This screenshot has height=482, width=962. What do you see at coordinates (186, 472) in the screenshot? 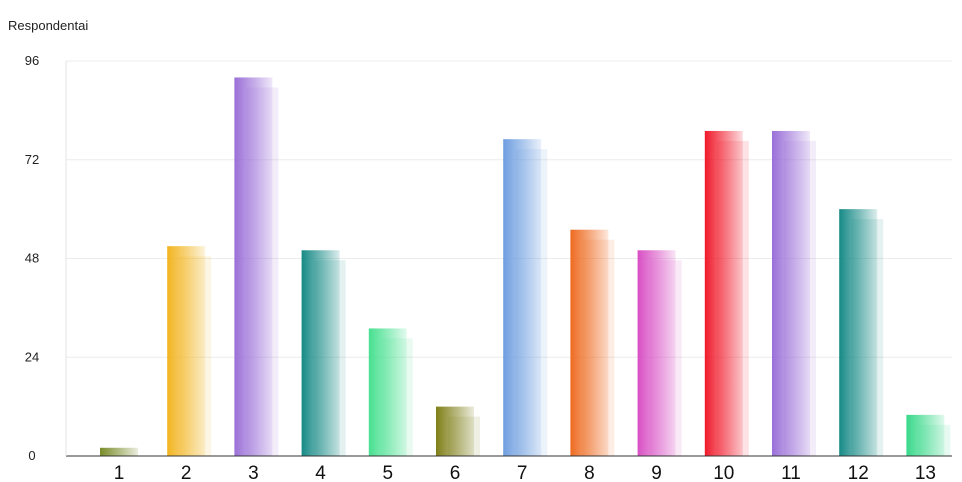
I see `x-tick-label: 2` at bounding box center [186, 472].